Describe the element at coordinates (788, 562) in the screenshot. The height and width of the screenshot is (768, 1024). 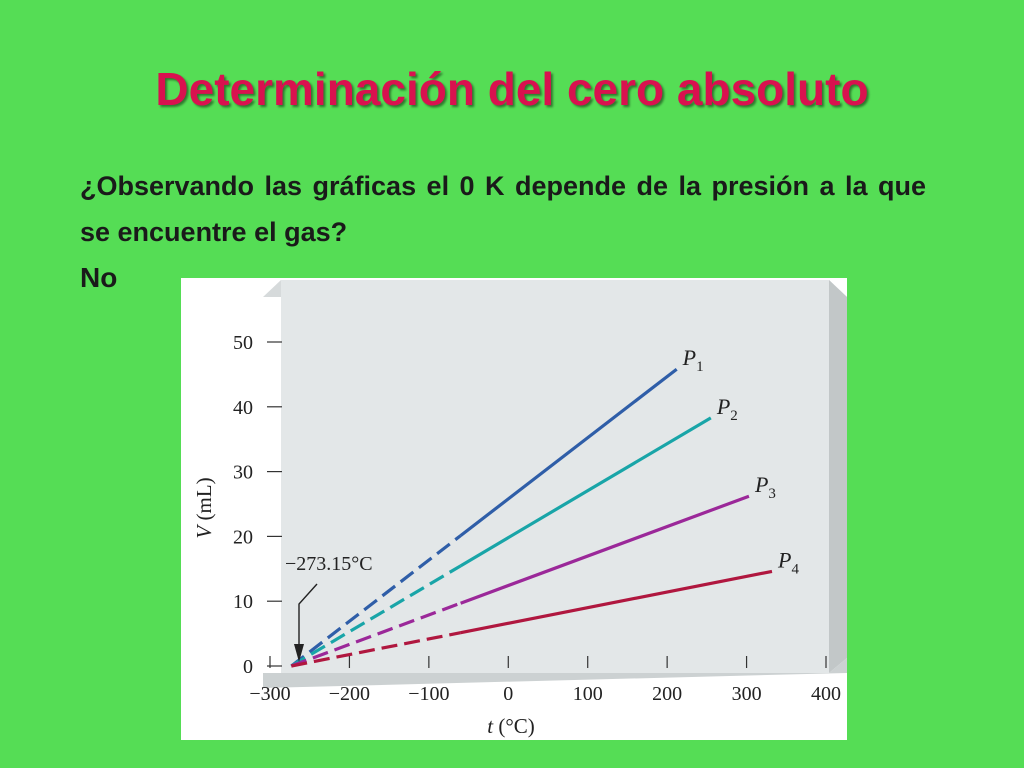
I see `series-label: P4` at that location.